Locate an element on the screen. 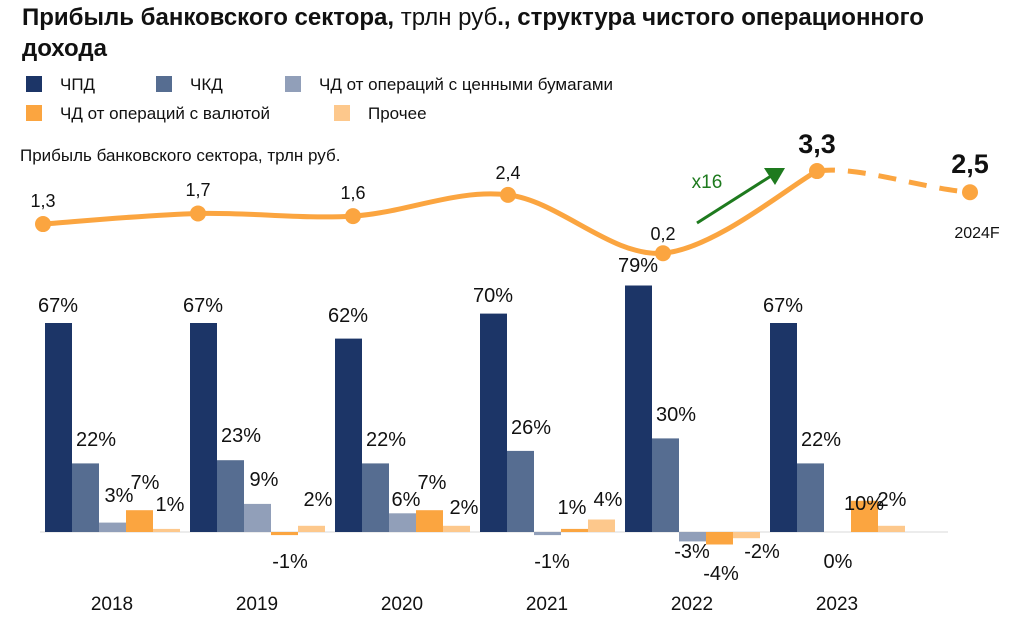 Image resolution: width=1024 pixels, height=627 pixels. profit-value-2024F: 2,5 is located at coordinates (970, 164).